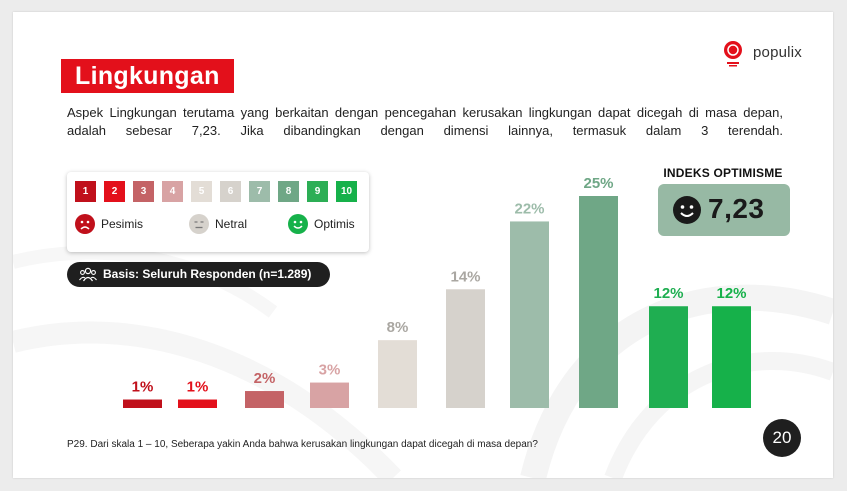  Describe the element at coordinates (143, 387) in the screenshot. I see `data-label-1: 1%` at that location.